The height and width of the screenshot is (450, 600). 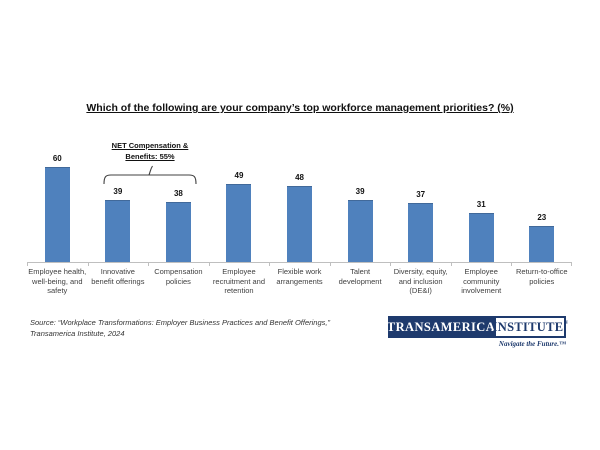 I want to click on registered-trademark-symbol: ®, so click(x=566, y=323).